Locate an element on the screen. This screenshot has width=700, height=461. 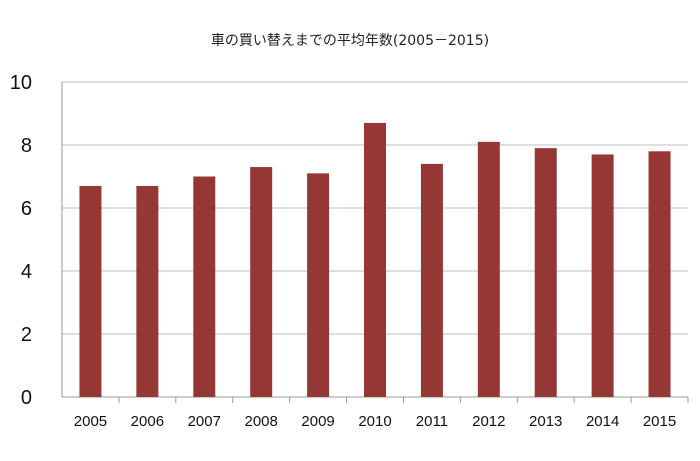
x-tick-label: 2008 is located at coordinates (260, 421).